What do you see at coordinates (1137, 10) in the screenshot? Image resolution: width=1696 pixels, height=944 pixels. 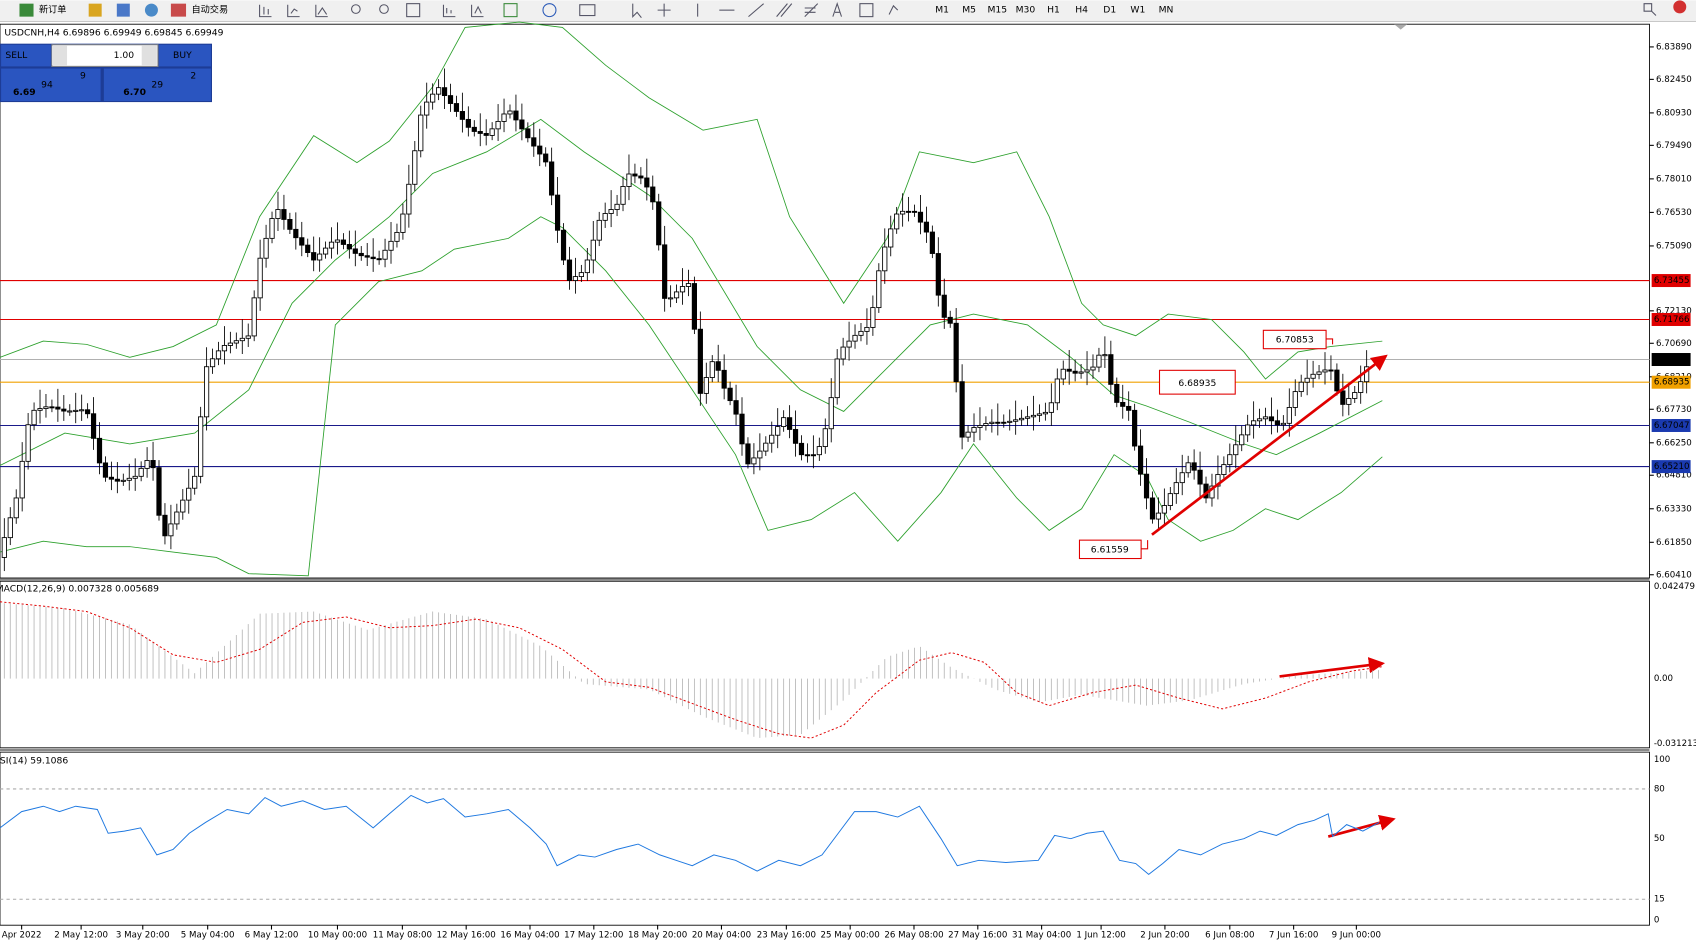 I see `timeframe-button: W1` at bounding box center [1137, 10].